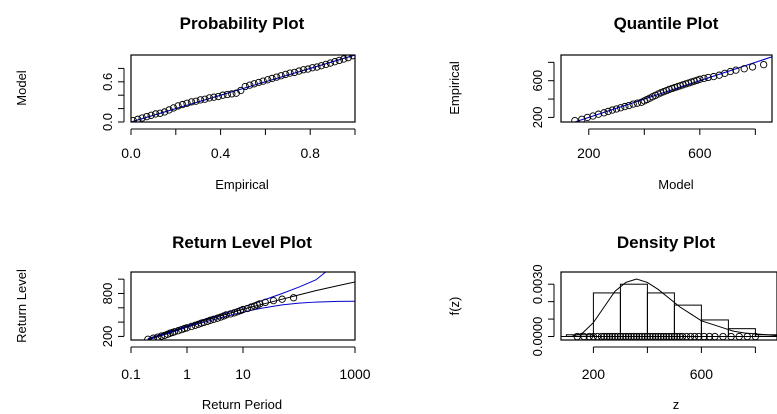 This screenshot has width=777, height=414. What do you see at coordinates (666, 242) in the screenshot?
I see `chart-title: Density Plot` at bounding box center [666, 242].